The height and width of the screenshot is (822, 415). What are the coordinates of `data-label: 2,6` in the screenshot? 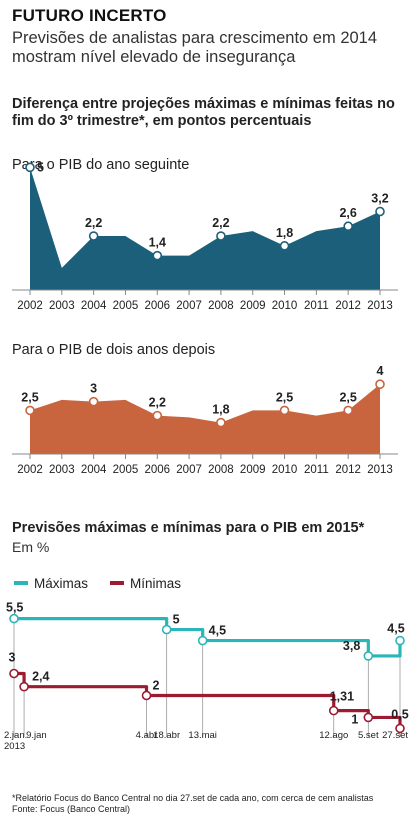 It's located at (347, 213).